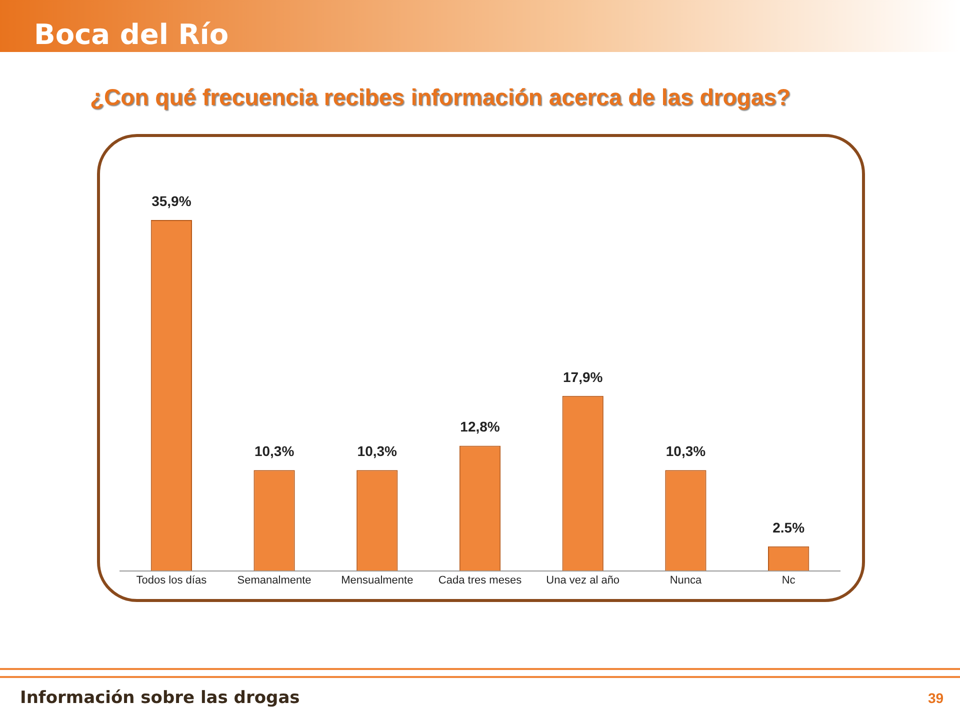 The image size is (960, 720). What do you see at coordinates (789, 580) in the screenshot?
I see `x-tick-label: Nc` at bounding box center [789, 580].